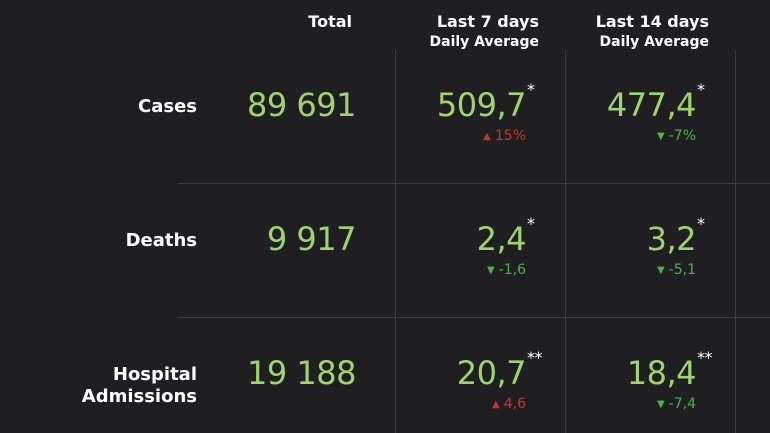  Describe the element at coordinates (651, 137) in the screenshot. I see `cases-last-14-change: ▼ -7%` at that location.